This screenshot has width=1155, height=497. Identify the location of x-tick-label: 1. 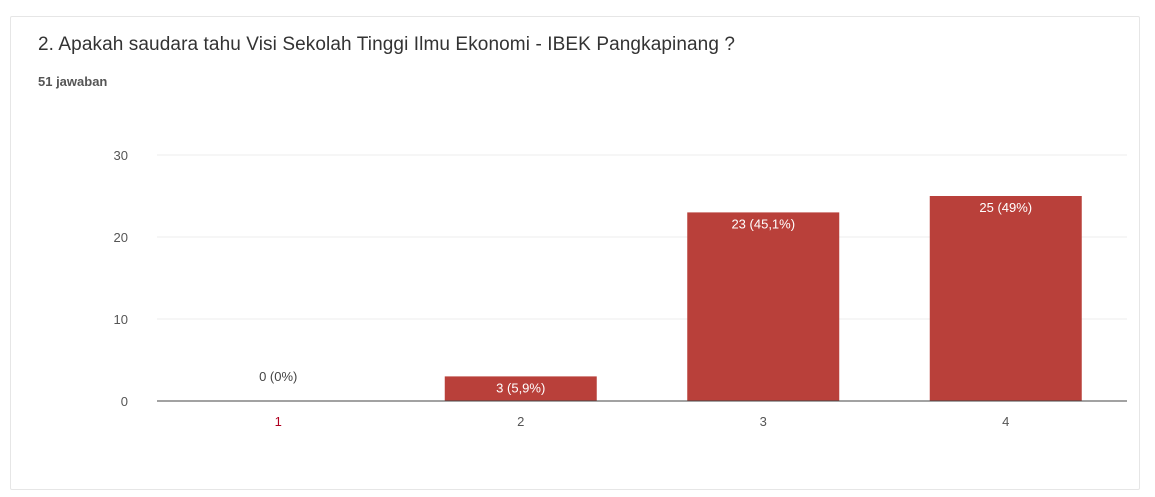
(278, 421).